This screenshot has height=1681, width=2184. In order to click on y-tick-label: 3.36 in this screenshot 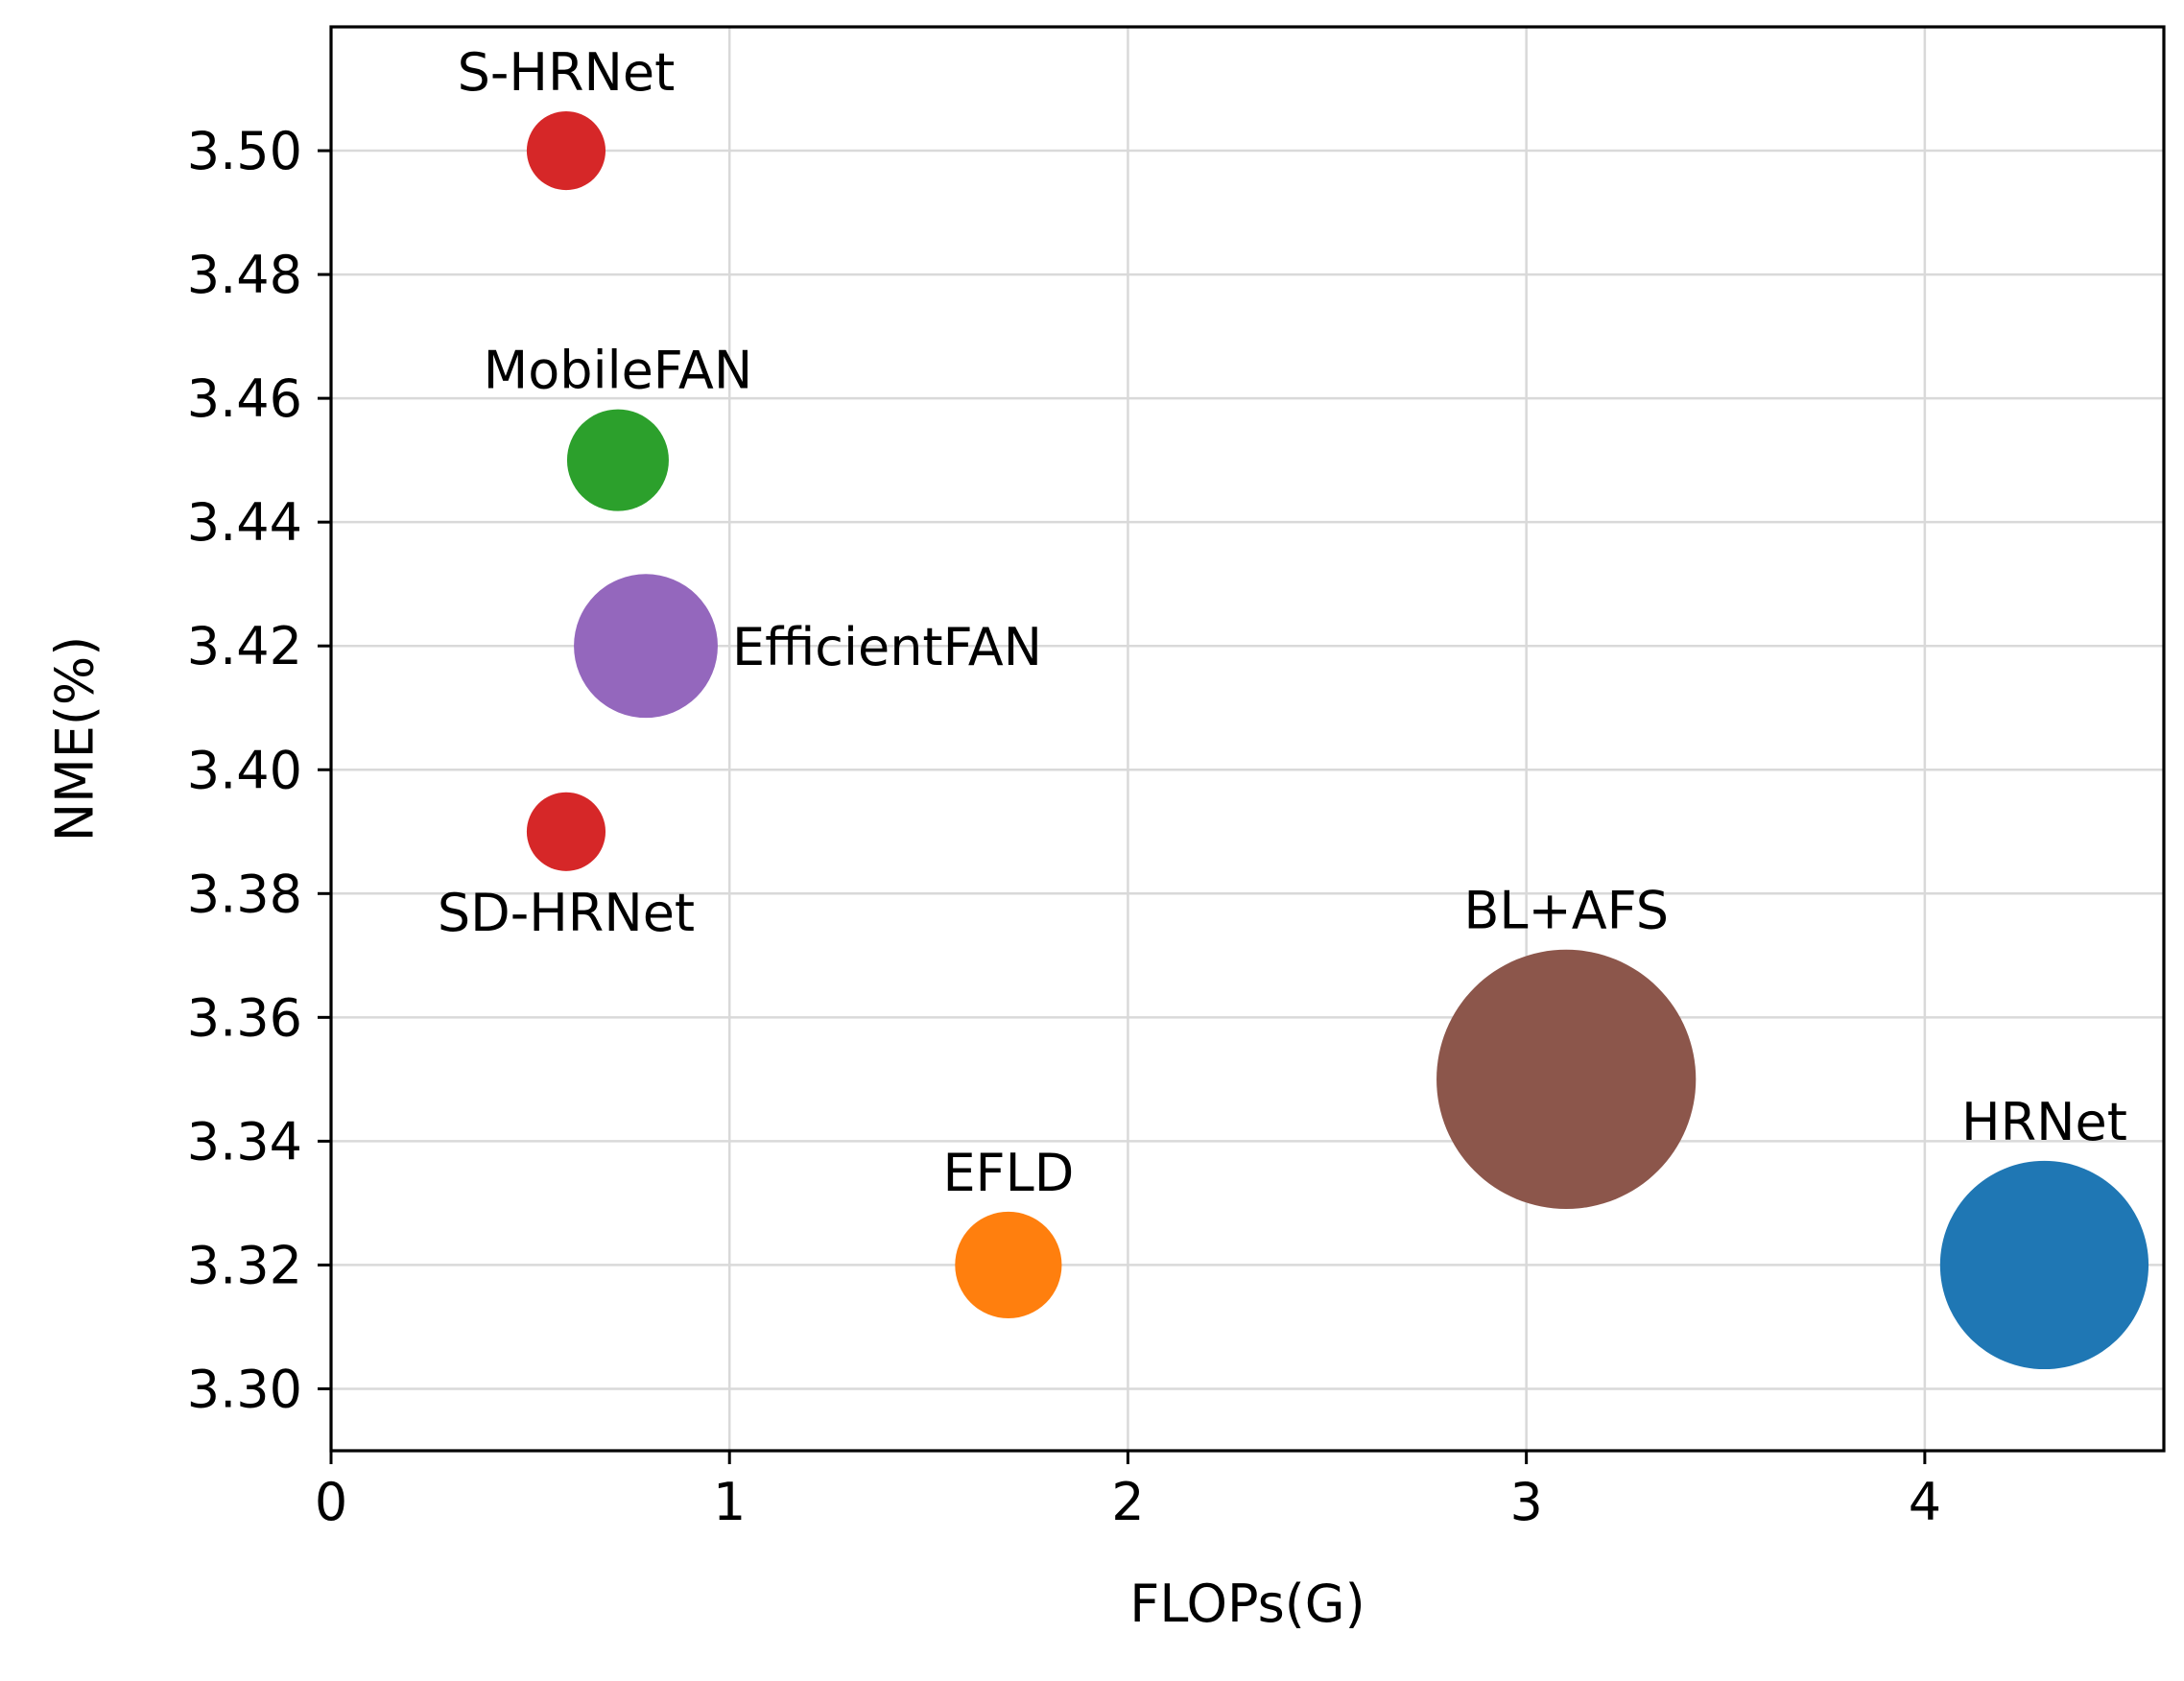, I will do `click(244, 1017)`.